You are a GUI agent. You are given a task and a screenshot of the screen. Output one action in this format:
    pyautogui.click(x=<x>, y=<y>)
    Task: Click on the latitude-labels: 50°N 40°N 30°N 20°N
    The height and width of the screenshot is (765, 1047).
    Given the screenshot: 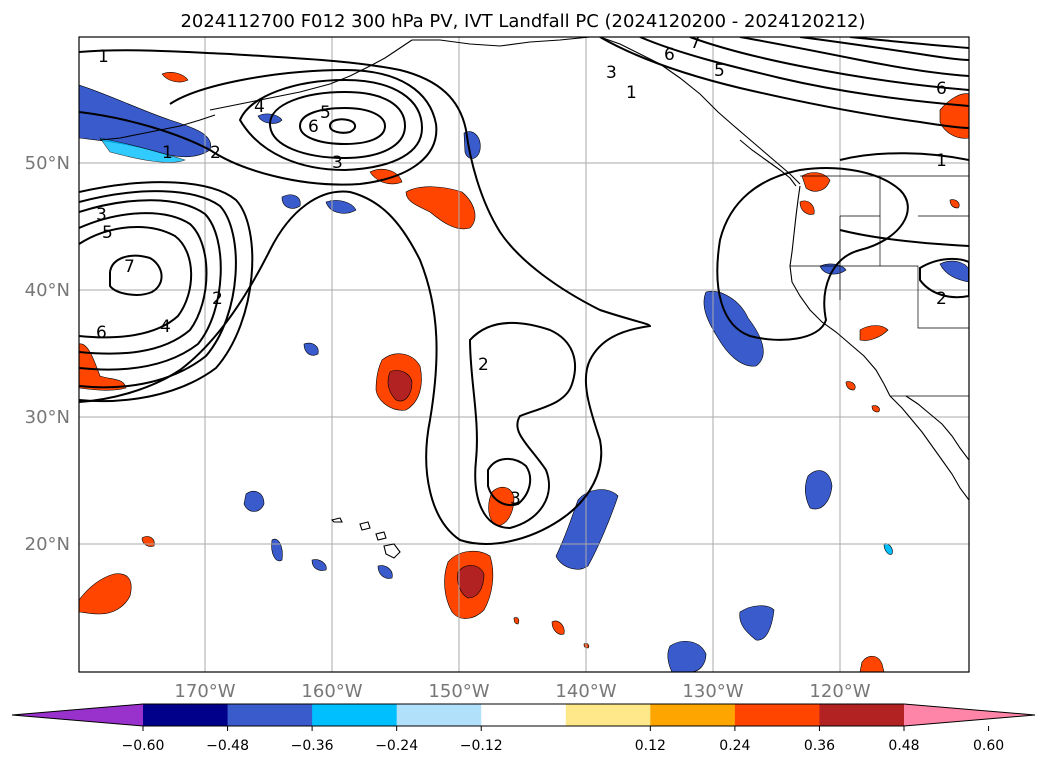 What is the action you would take?
    pyautogui.click(x=47, y=354)
    